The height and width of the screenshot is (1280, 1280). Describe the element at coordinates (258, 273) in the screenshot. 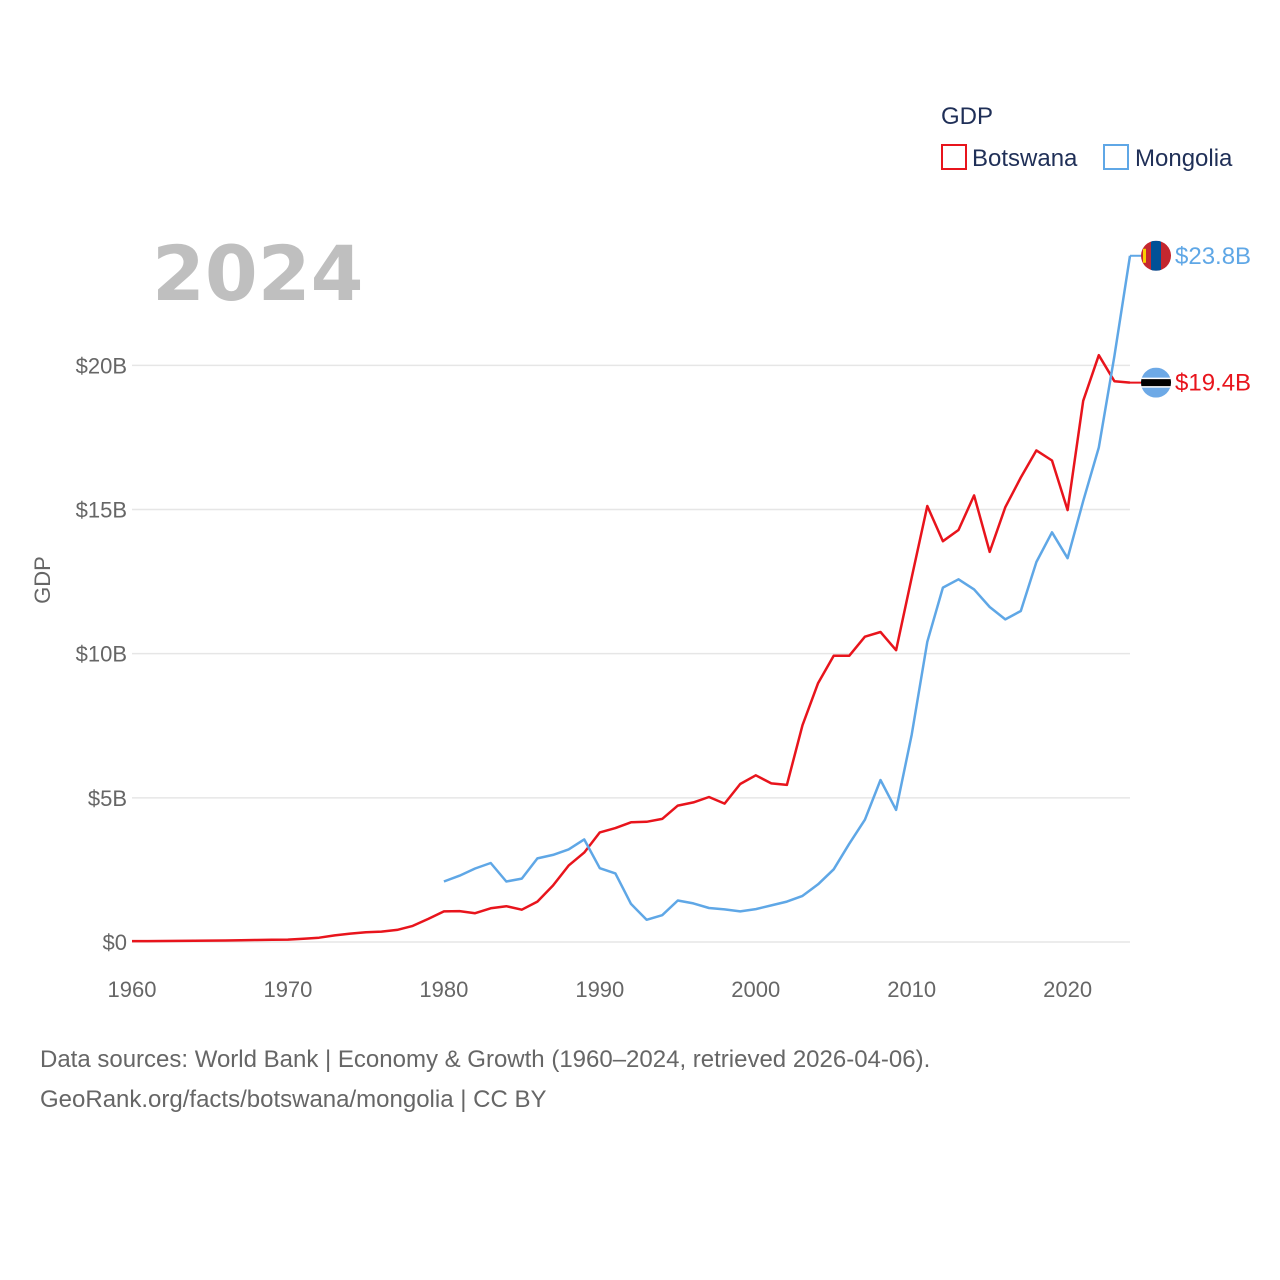

I see `year-label: 2024` at that location.